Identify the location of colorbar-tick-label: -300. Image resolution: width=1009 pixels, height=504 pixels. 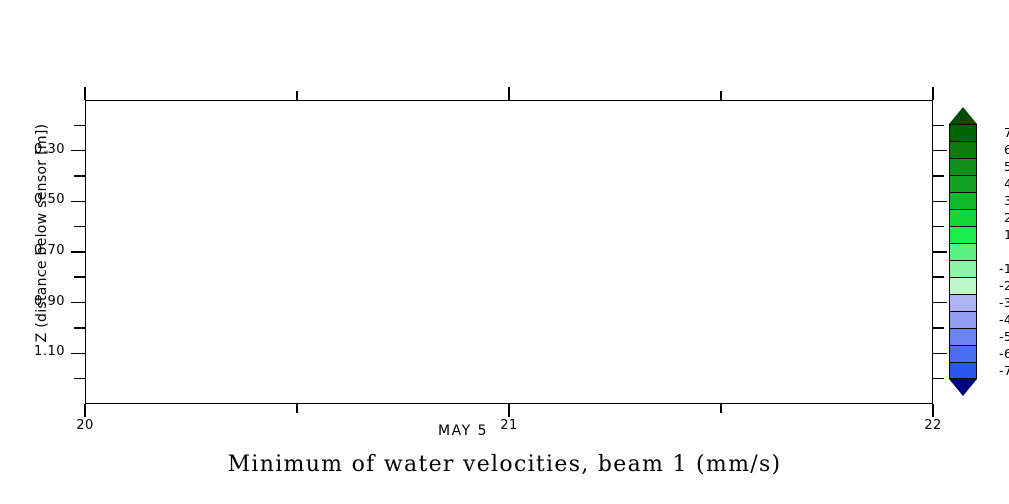
(1004, 302).